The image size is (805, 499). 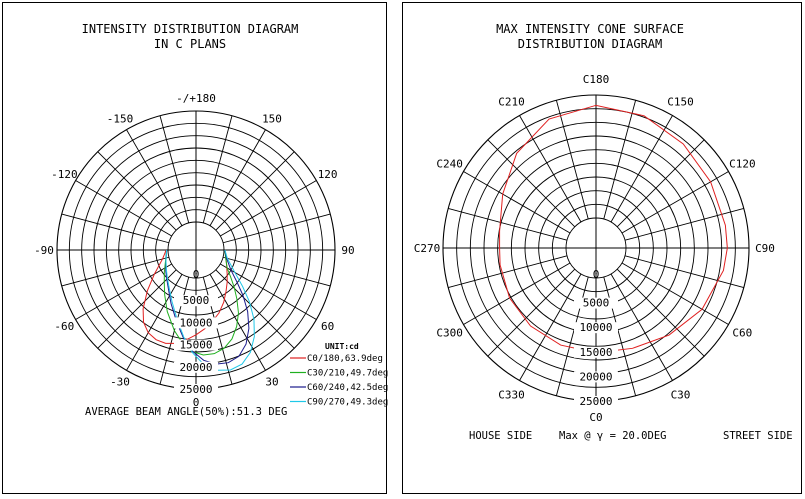 What do you see at coordinates (190, 29) in the screenshot?
I see `chart-title-line-1: INTENSITY DISTRIBUTION DIAGRAM` at bounding box center [190, 29].